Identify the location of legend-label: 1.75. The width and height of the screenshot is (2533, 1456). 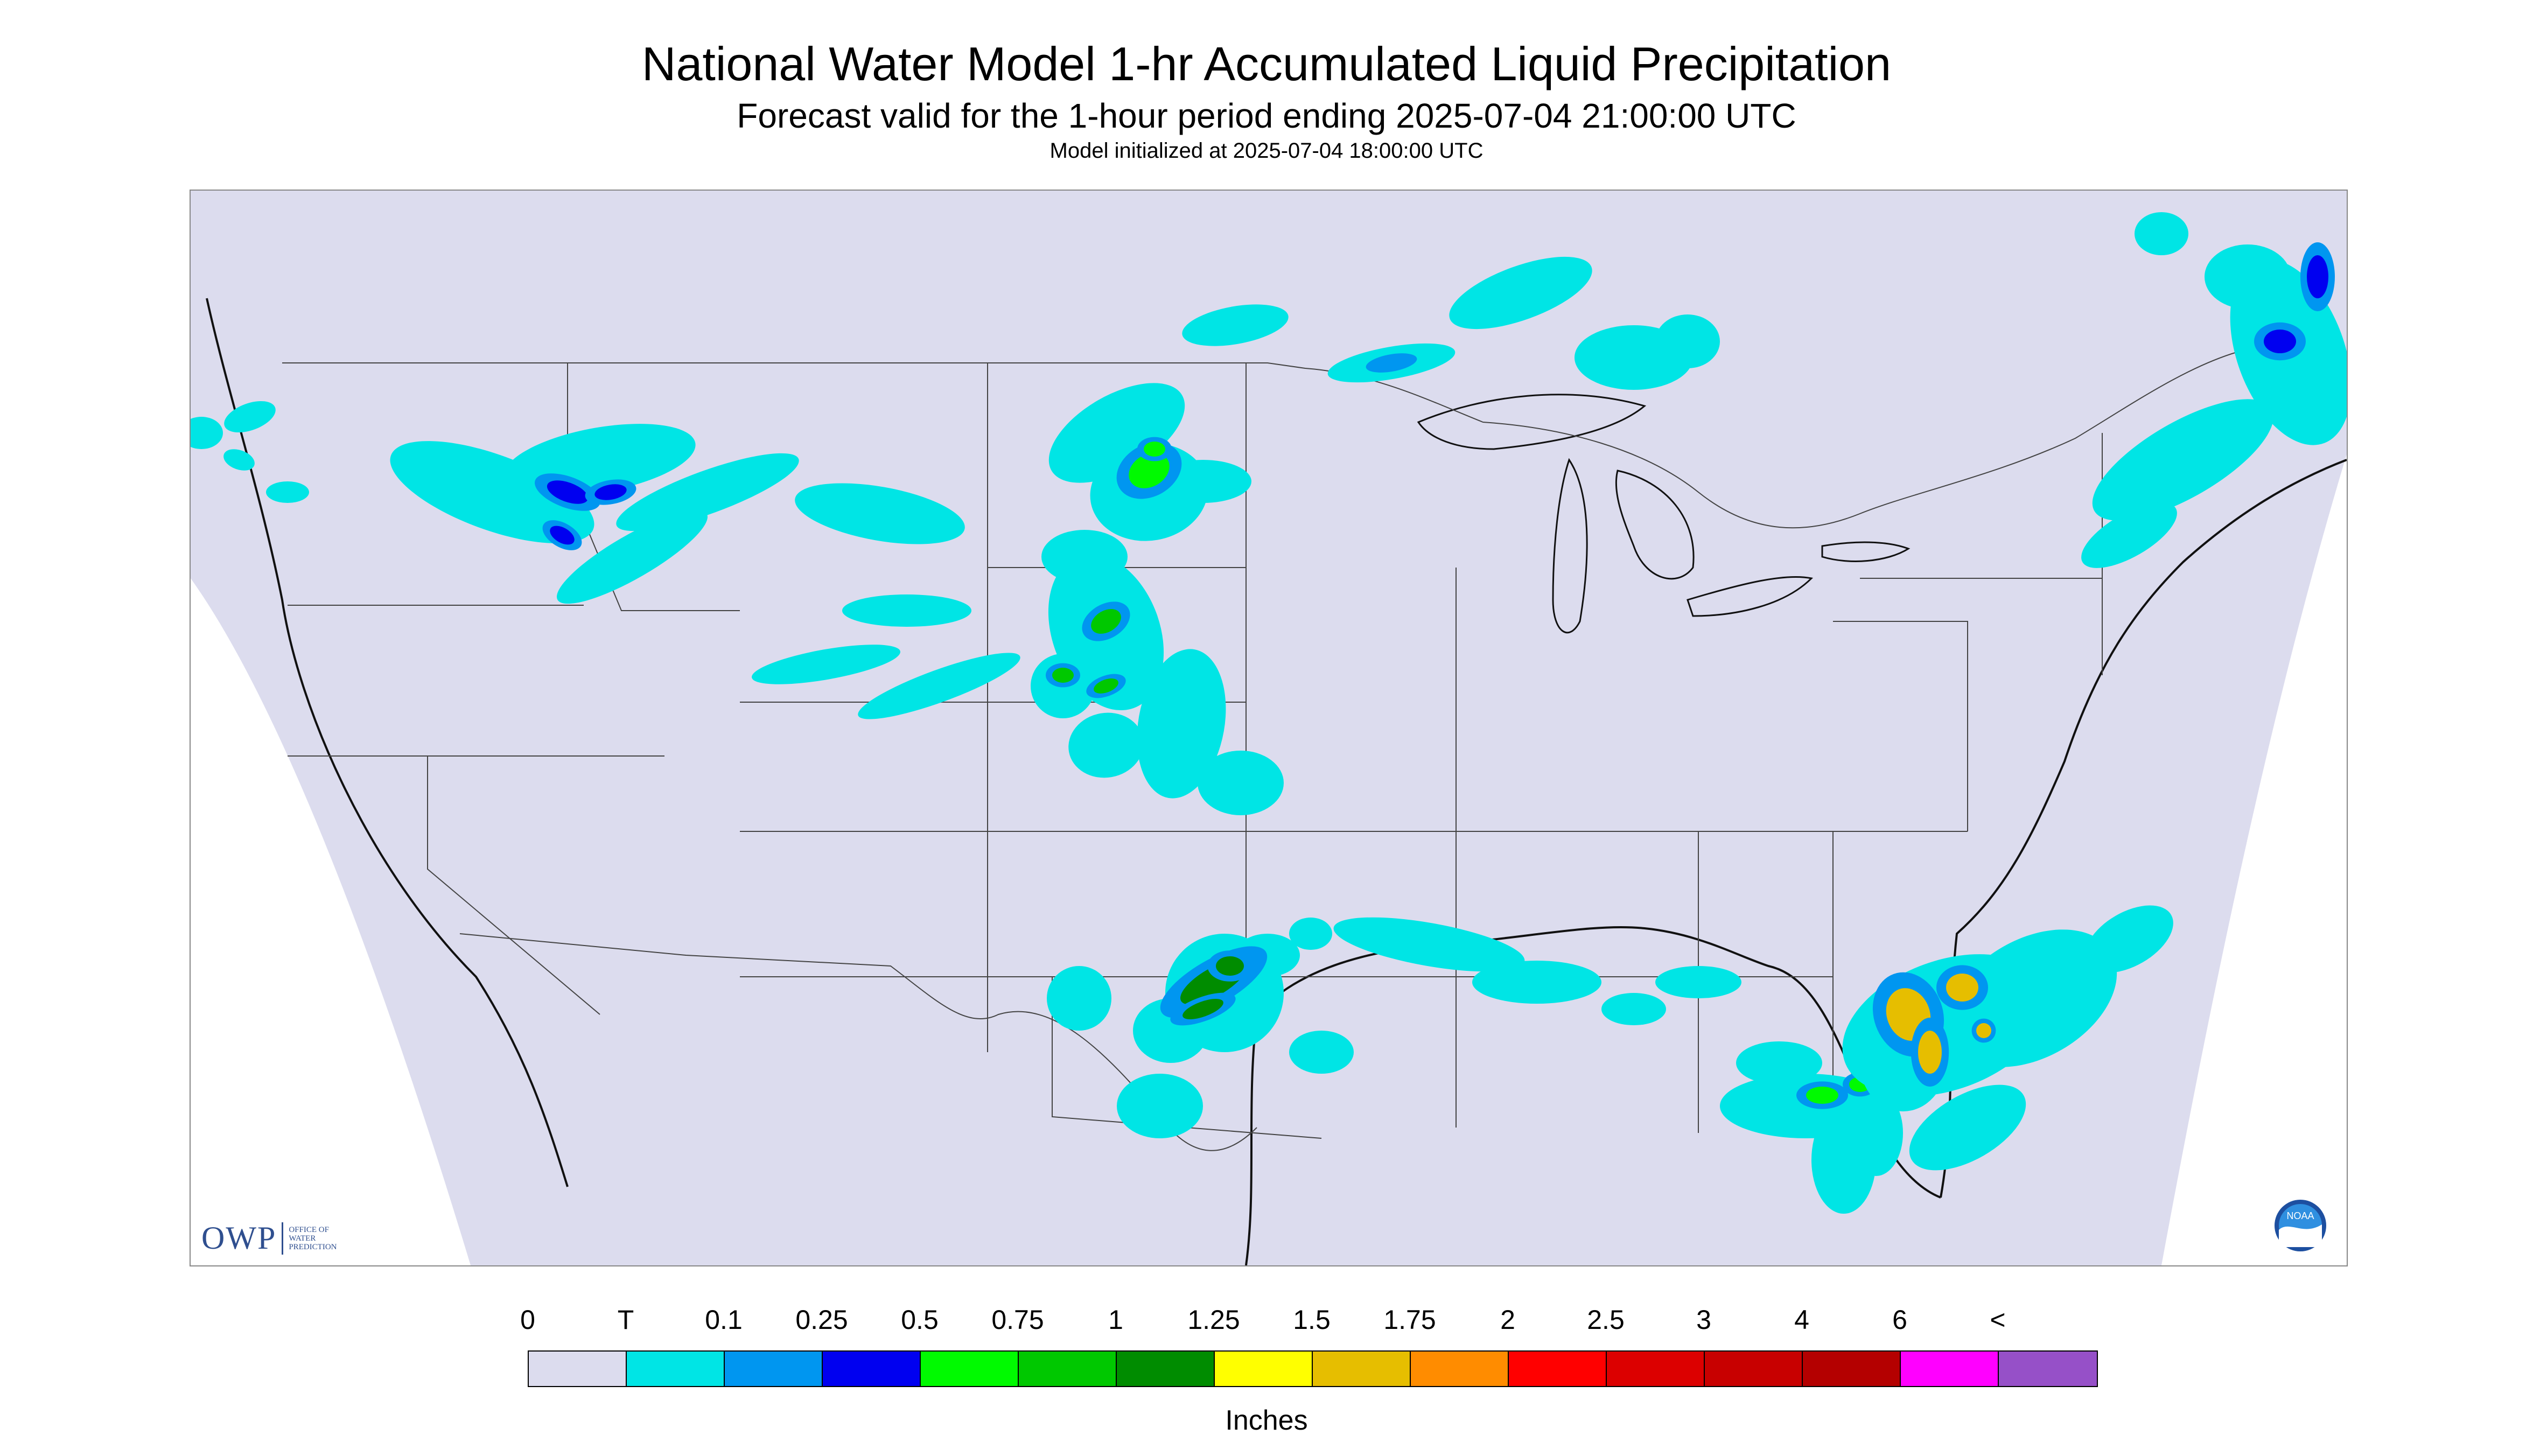
(1409, 1320).